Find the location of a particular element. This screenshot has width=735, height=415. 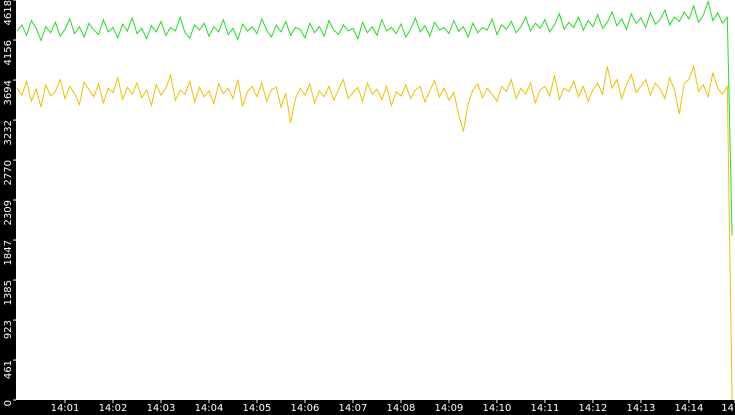

y-tick-label: 4618 is located at coordinates (8, 12).